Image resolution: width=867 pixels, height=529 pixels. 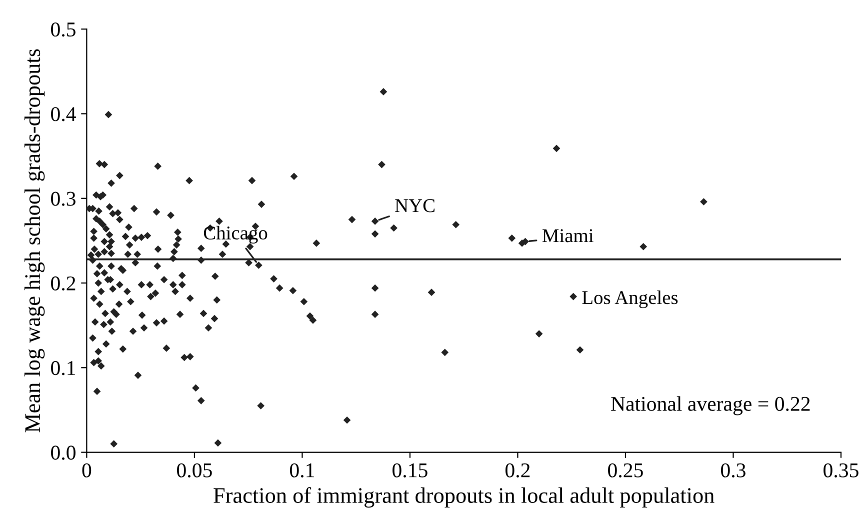 What do you see at coordinates (841, 470) in the screenshot?
I see `x-tick-label: 0.35` at bounding box center [841, 470].